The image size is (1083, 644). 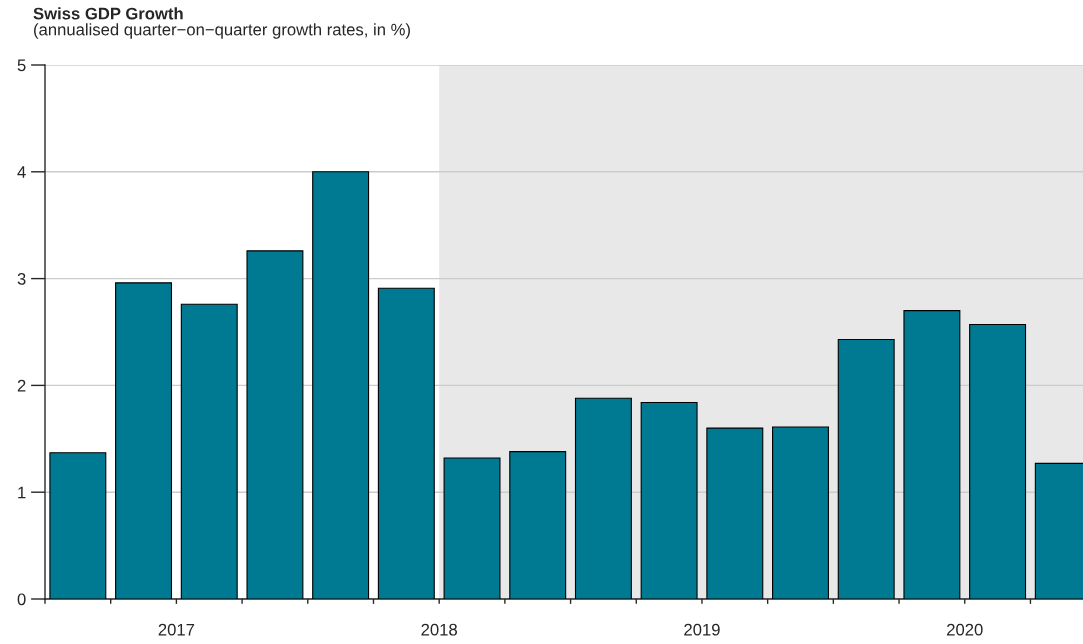 What do you see at coordinates (21, 172) in the screenshot?
I see `y-tick-label: 4` at bounding box center [21, 172].